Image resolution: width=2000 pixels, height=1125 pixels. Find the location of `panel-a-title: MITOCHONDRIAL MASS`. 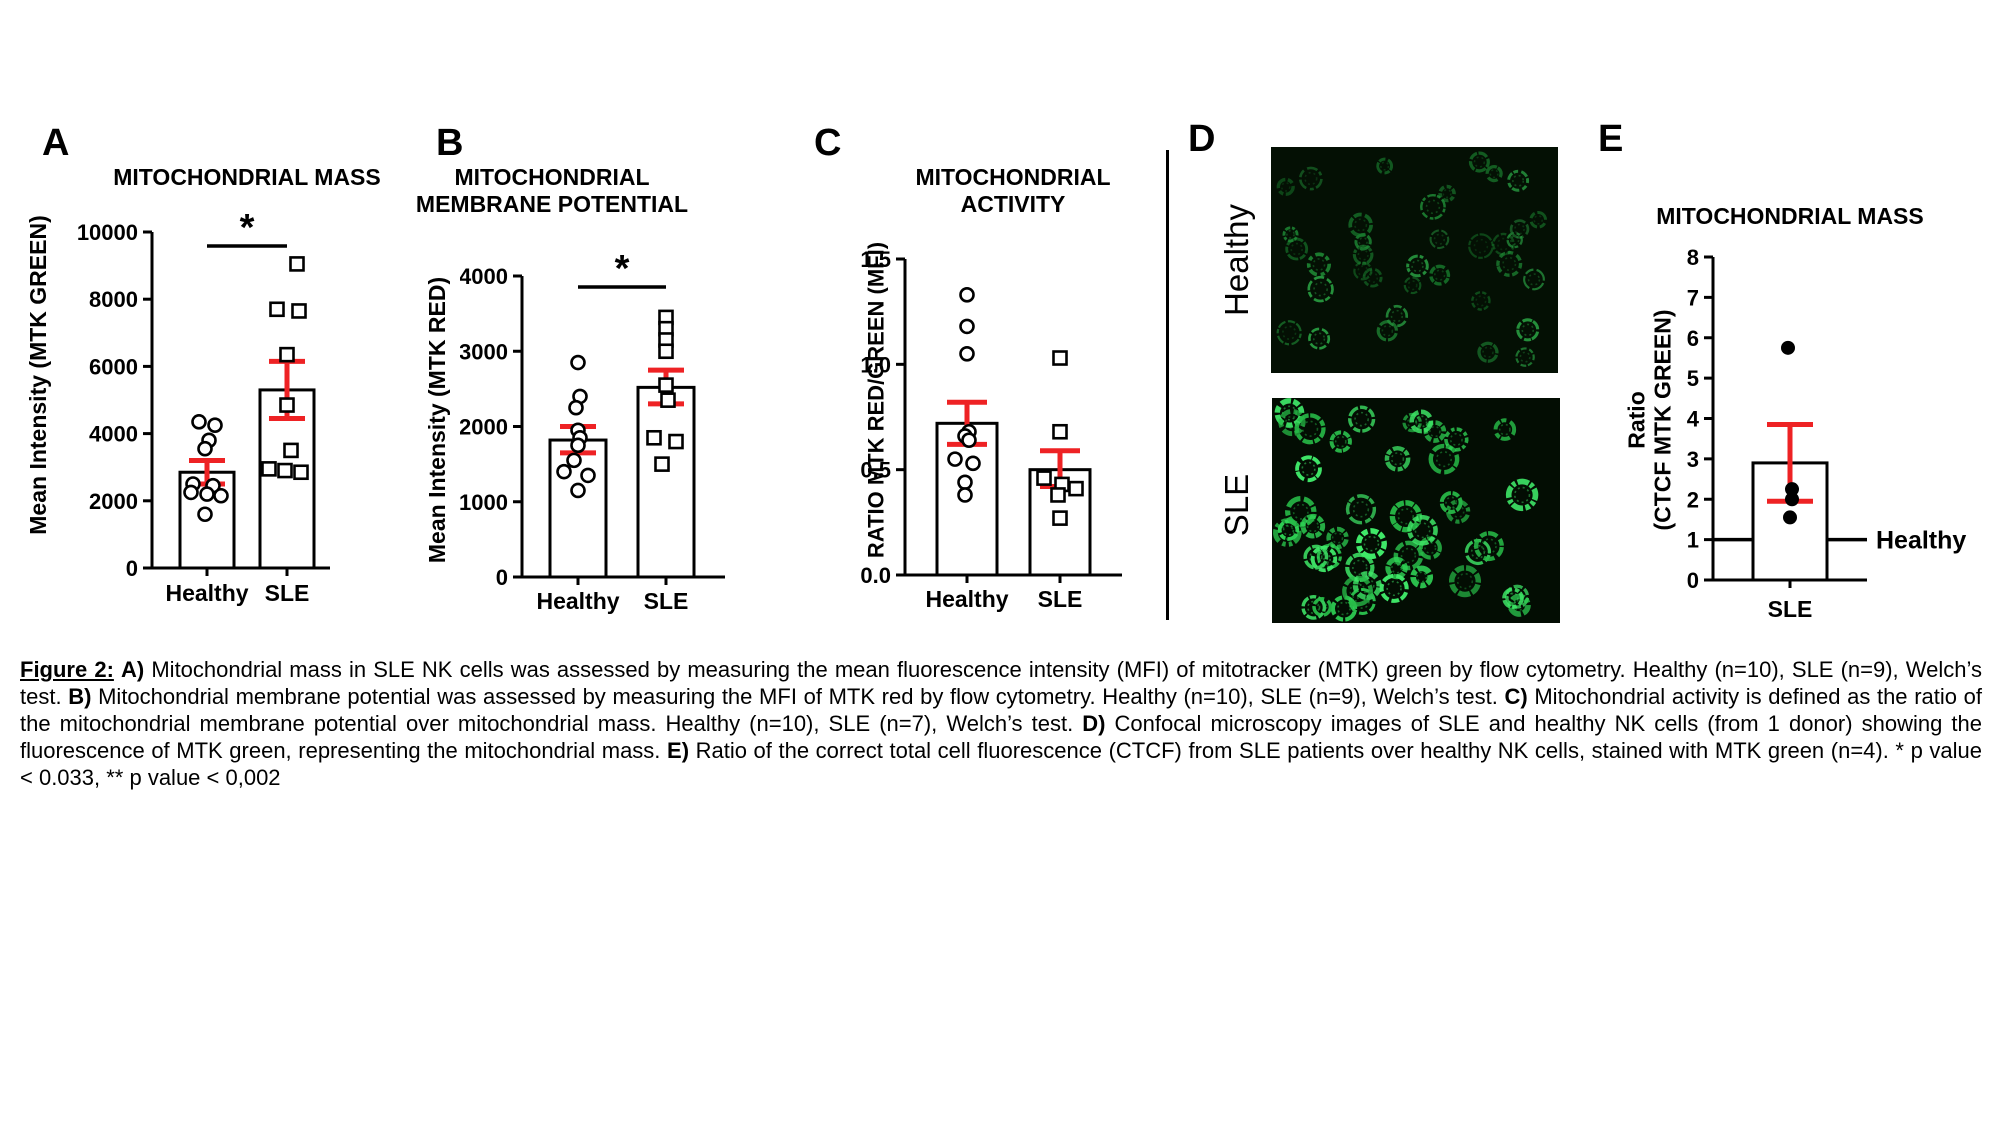

panel-a-title: MITOCHONDRIAL MASS is located at coordinates (247, 177).